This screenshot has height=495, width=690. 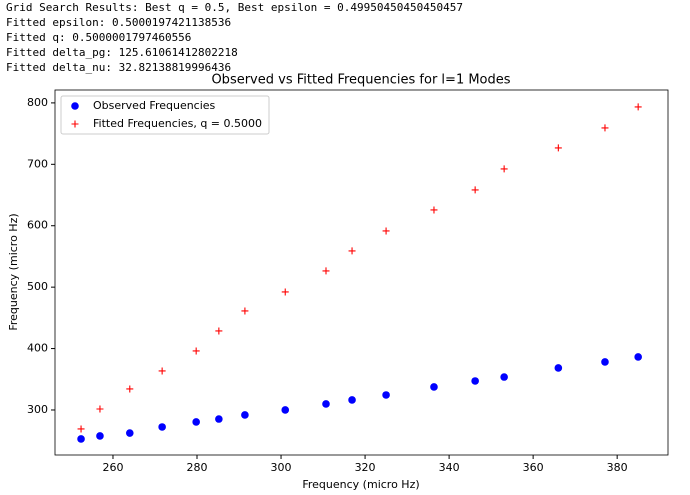 I want to click on x-tick-label: 340, so click(x=449, y=467).